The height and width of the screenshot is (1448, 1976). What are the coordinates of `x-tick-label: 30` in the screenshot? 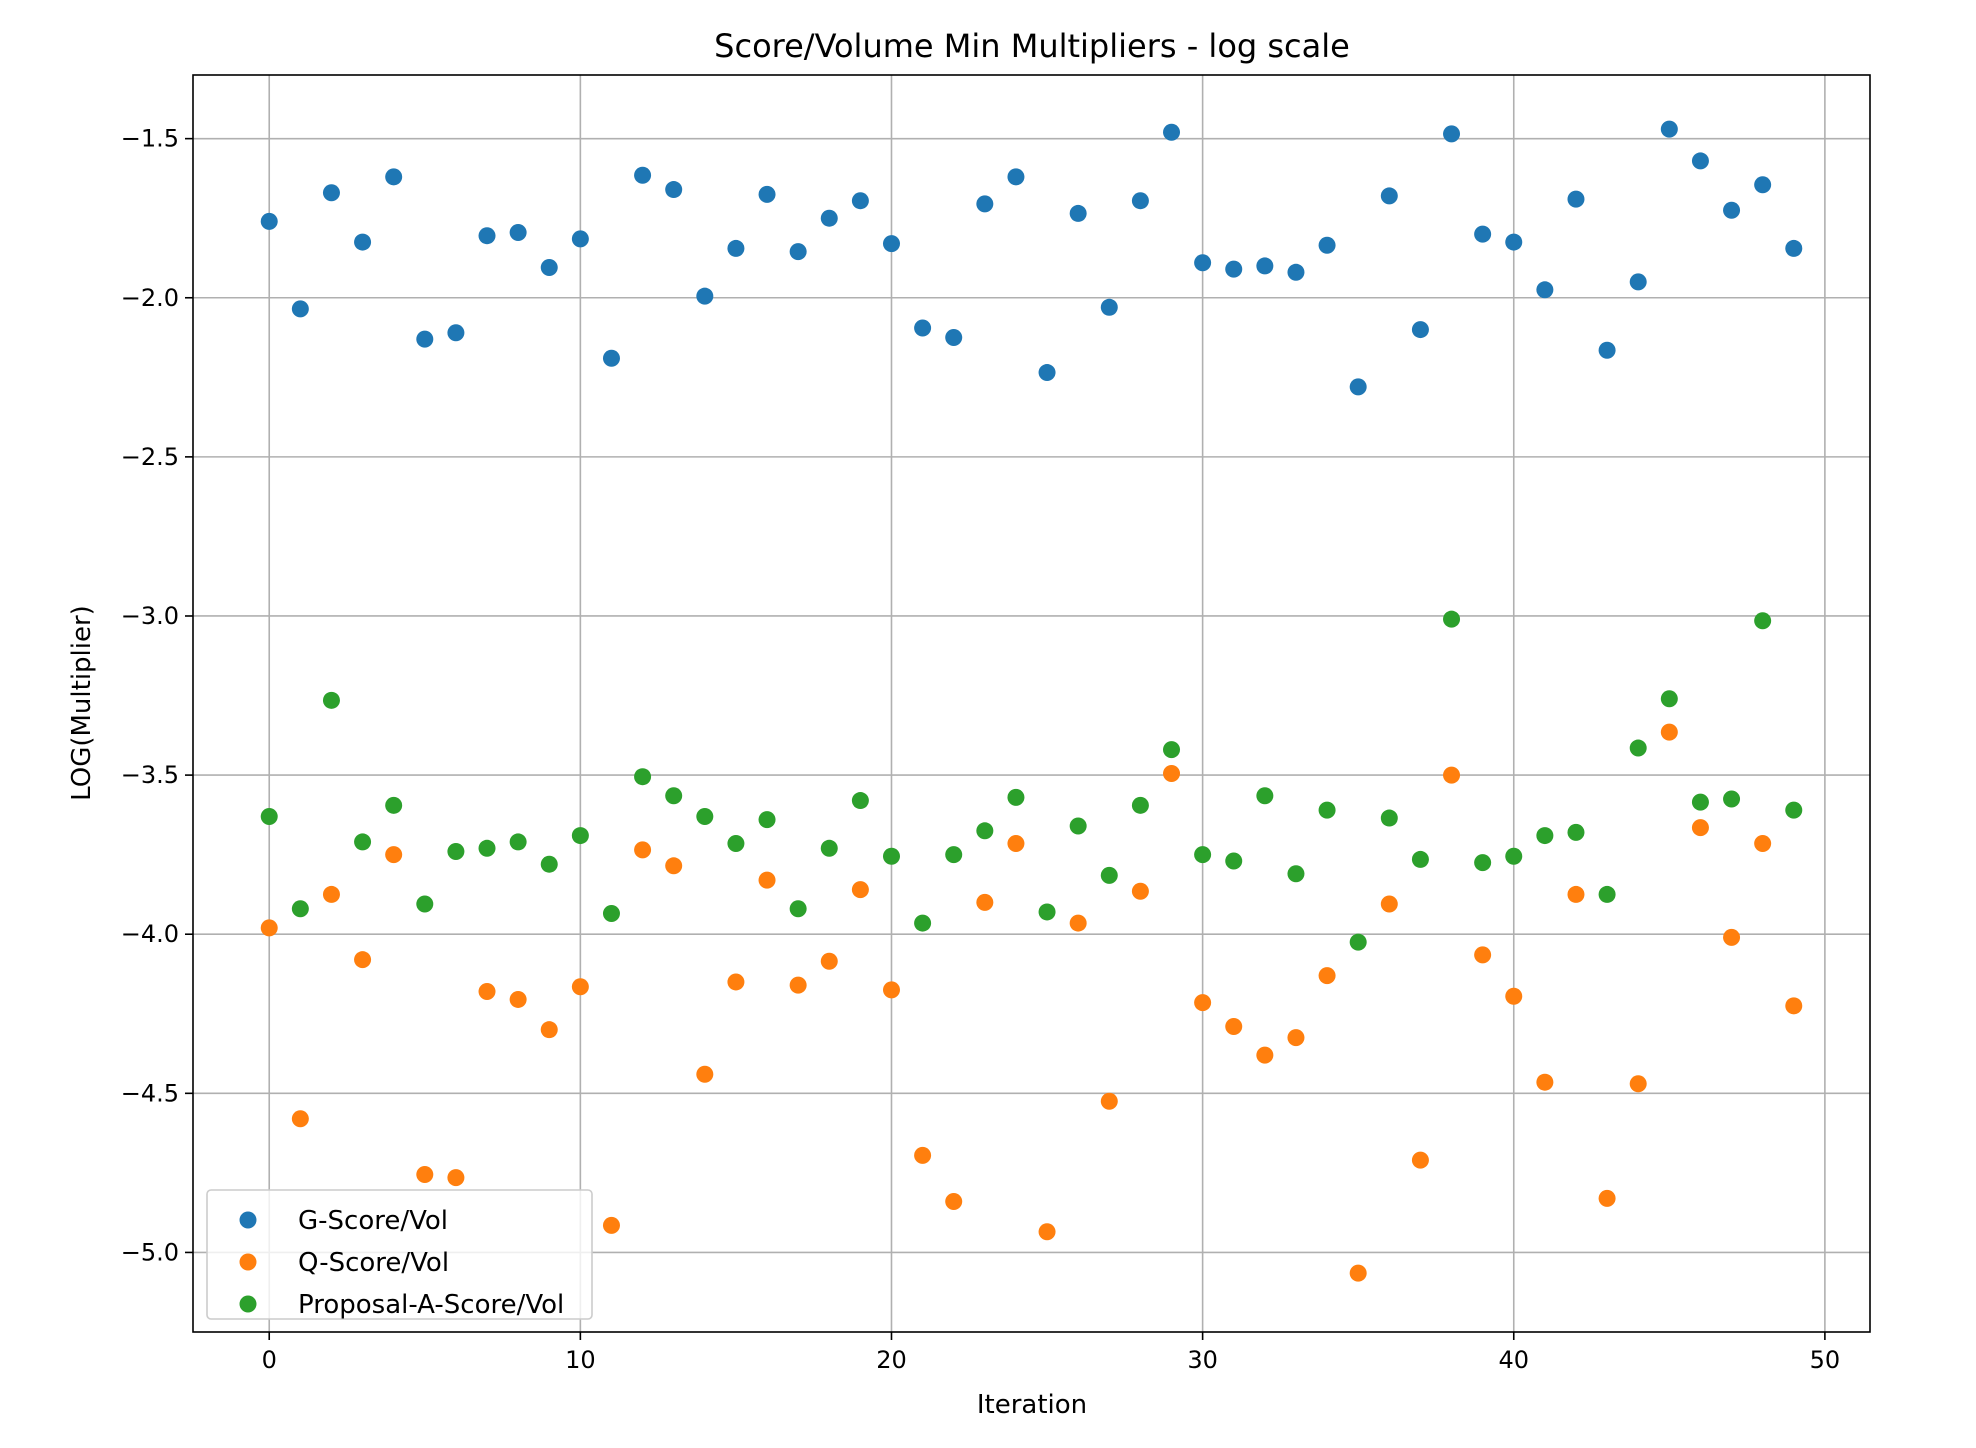 It's located at (1202, 1360).